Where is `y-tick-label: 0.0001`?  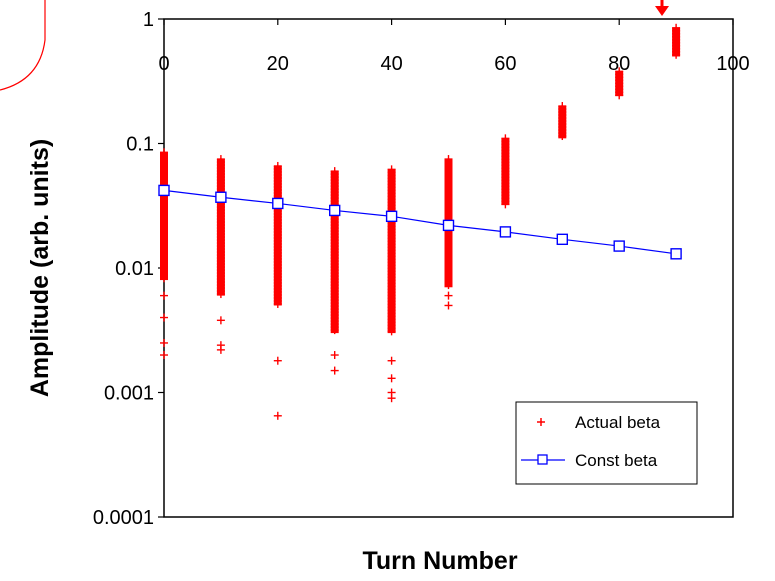
y-tick-label: 0.0001 is located at coordinates (123, 518).